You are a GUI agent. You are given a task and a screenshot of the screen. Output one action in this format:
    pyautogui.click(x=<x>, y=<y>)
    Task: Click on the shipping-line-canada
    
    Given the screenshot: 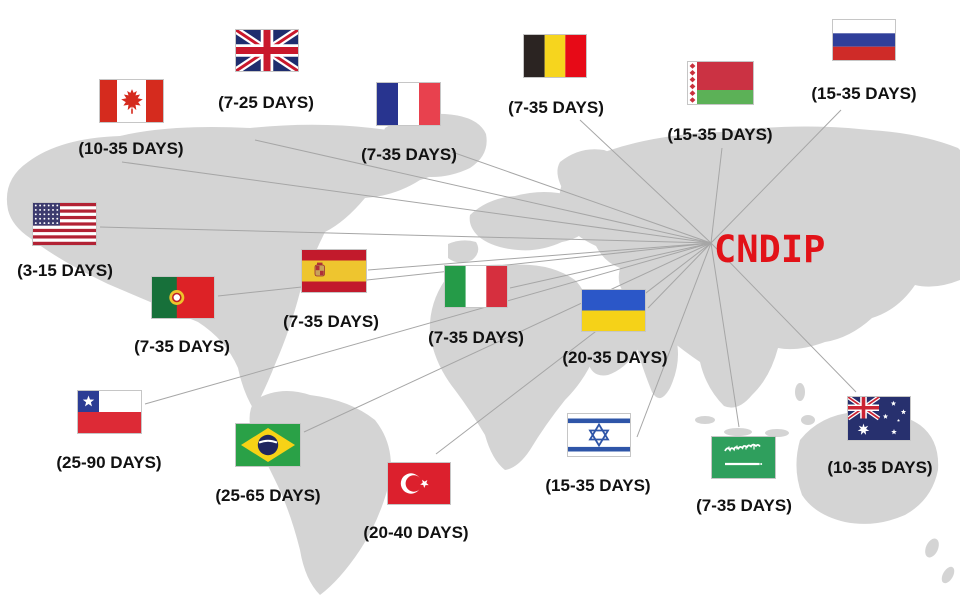 What is the action you would take?
    pyautogui.click(x=416, y=202)
    